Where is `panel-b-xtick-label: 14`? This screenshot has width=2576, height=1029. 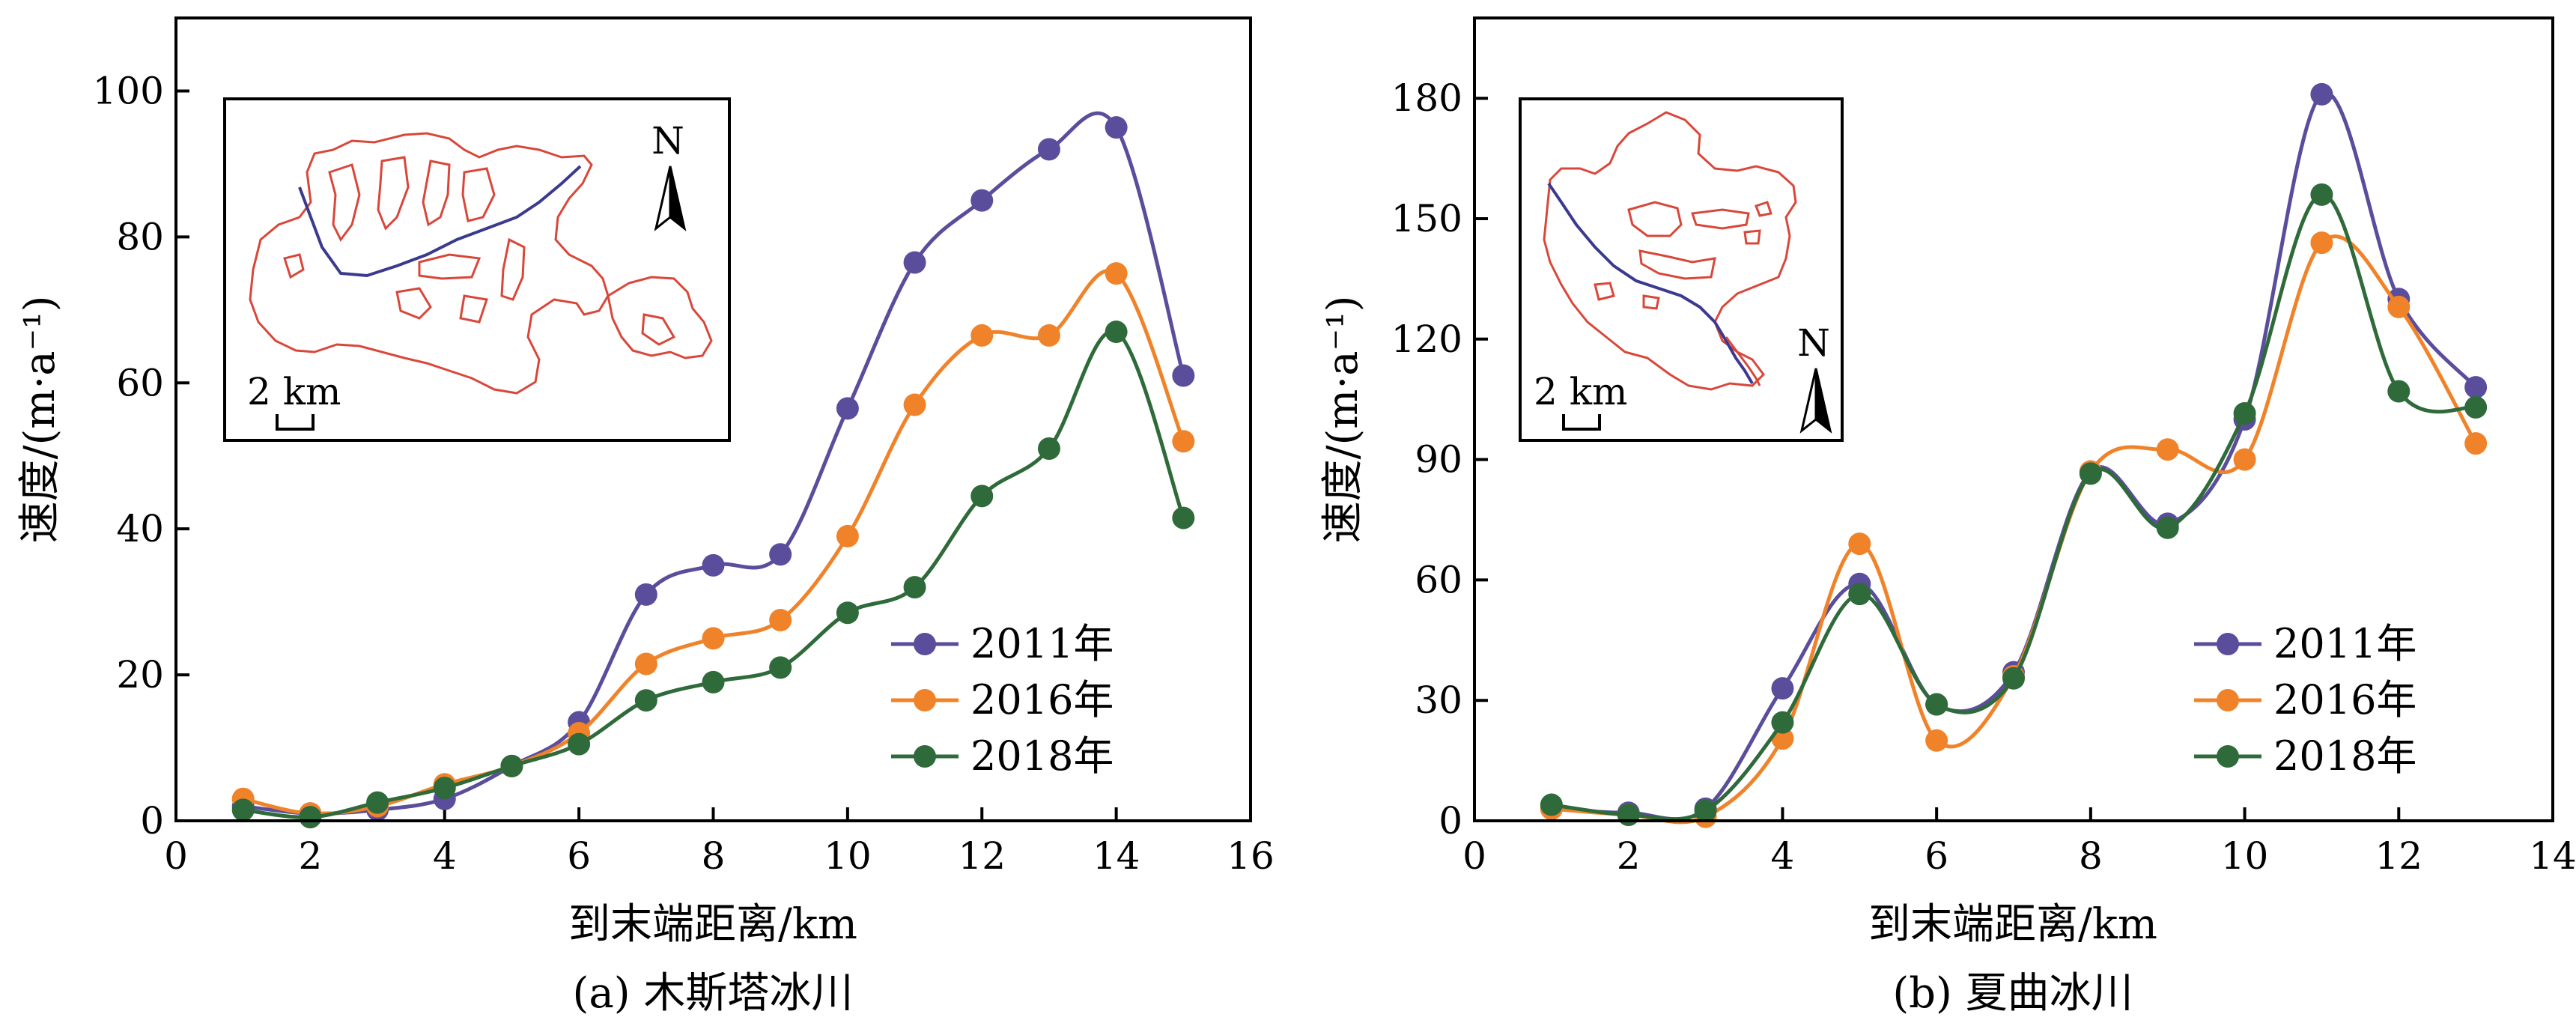
panel-b-xtick-label: 14 is located at coordinates (2552, 856).